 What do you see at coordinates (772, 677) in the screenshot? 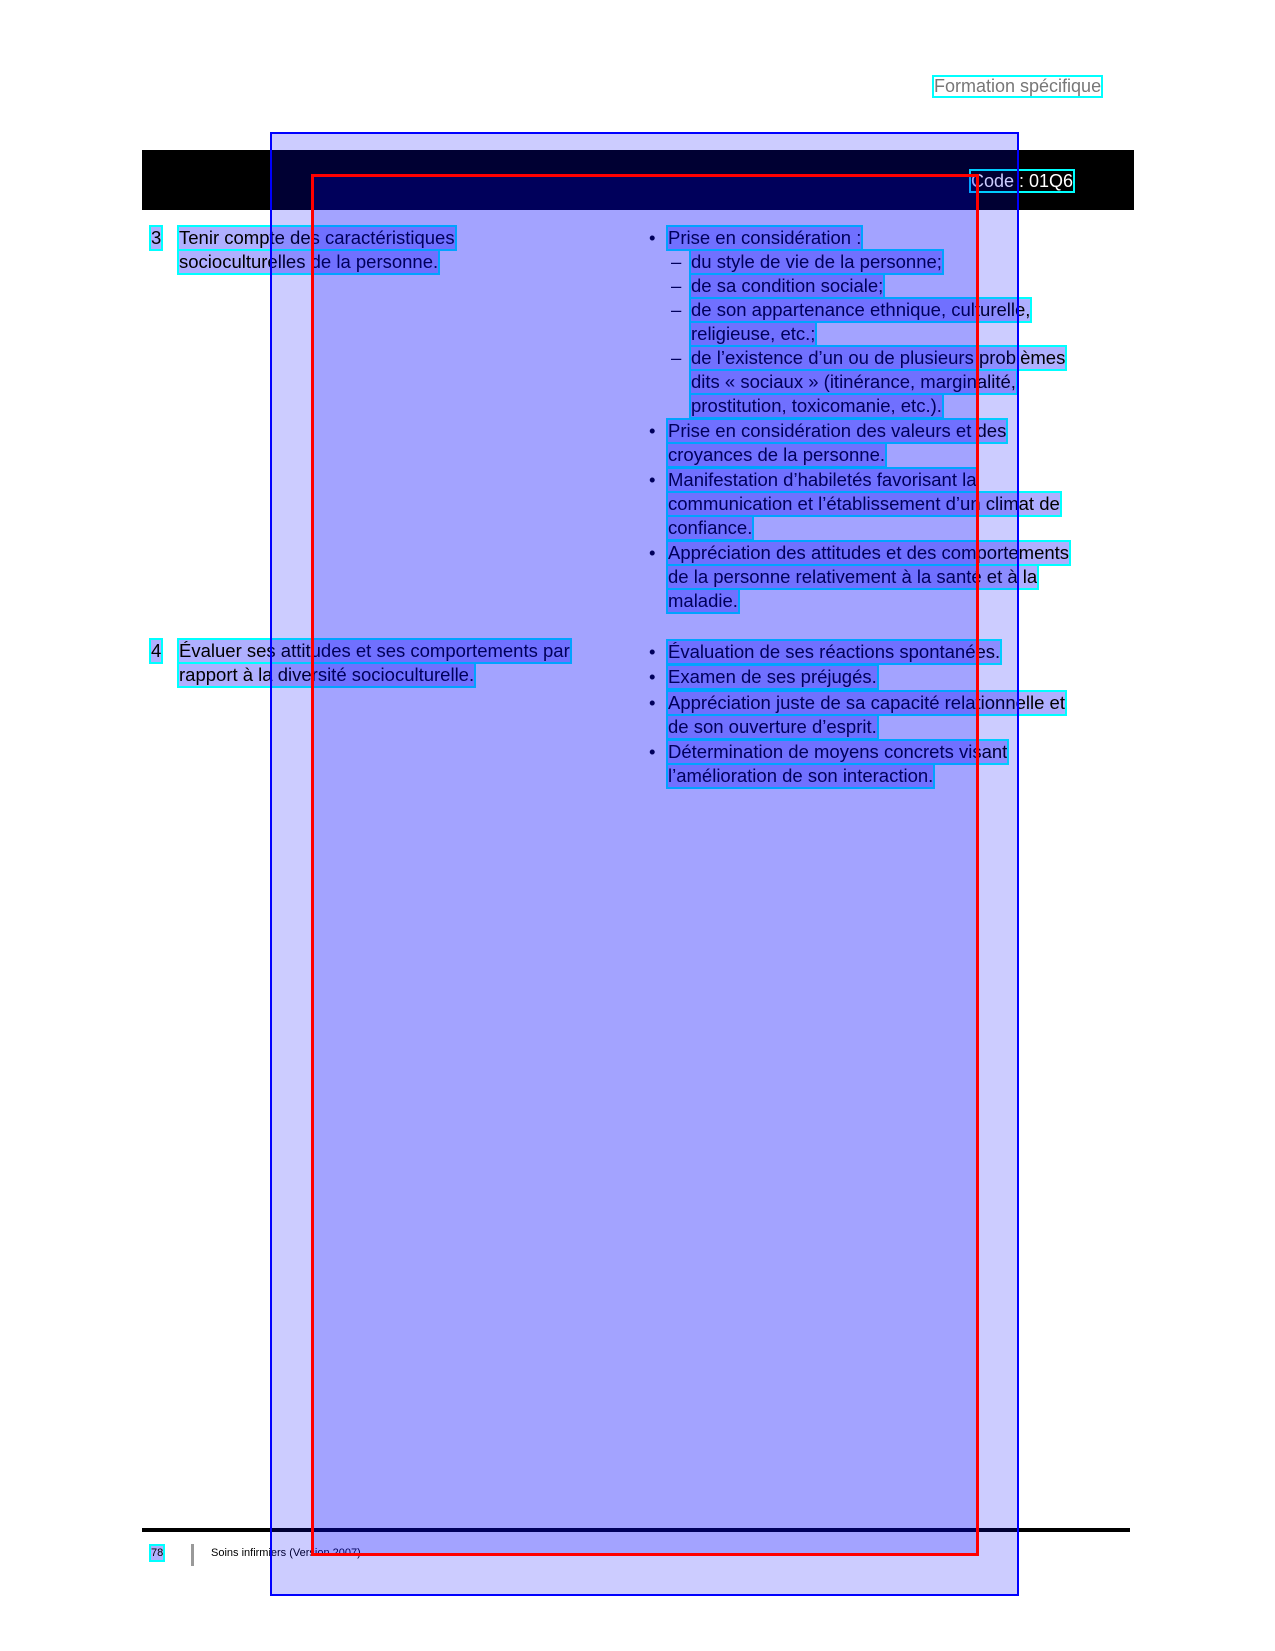
I see `criterion-text: Examen de ses préjugés.` at bounding box center [772, 677].